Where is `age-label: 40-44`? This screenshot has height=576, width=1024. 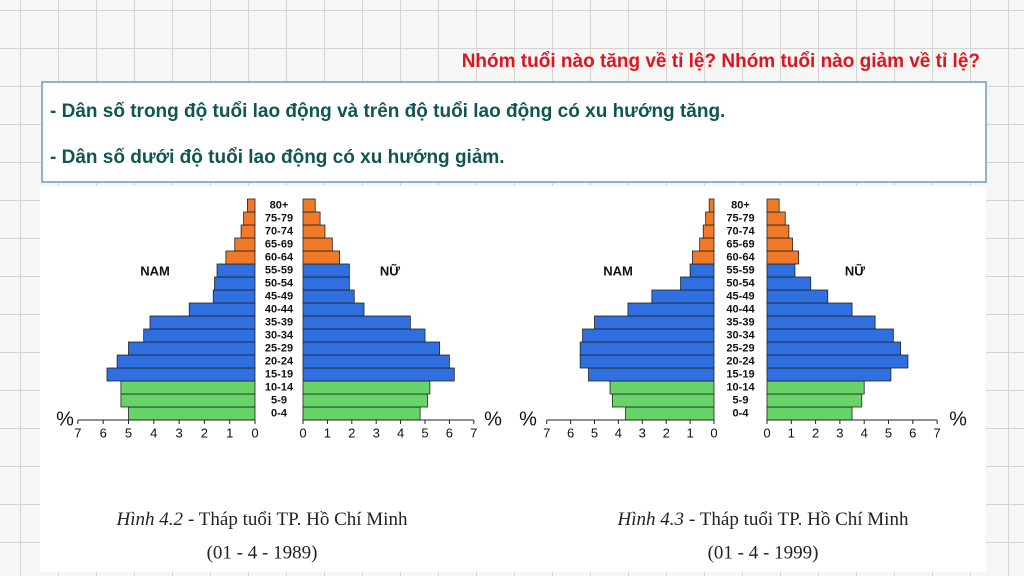
age-label: 40-44 is located at coordinates (740, 309).